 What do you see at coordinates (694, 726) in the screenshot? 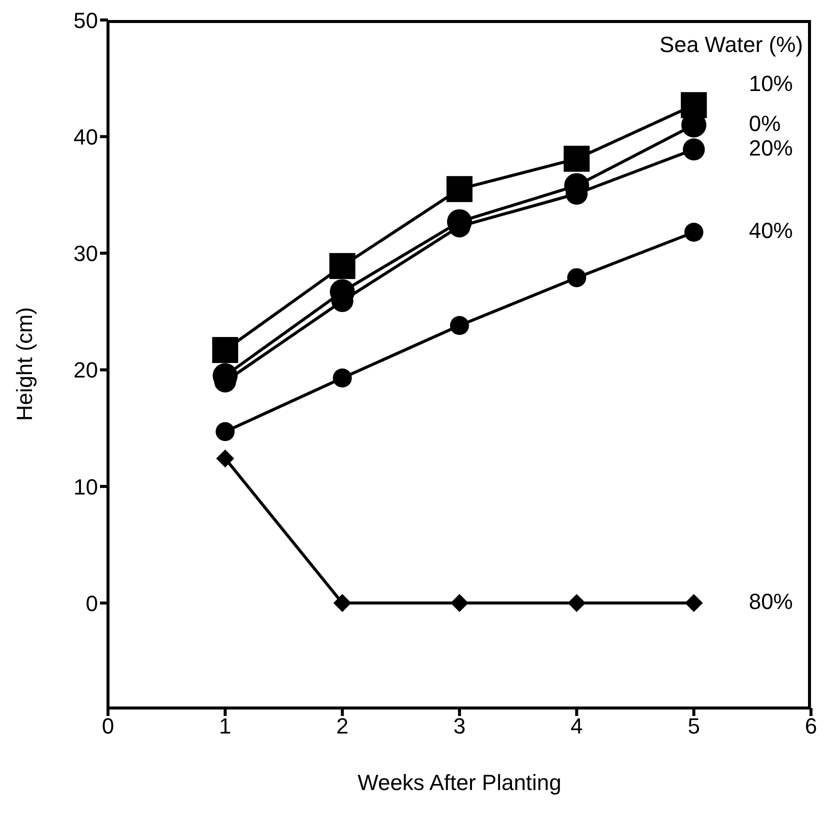
I see `x-tick-label: 5` at bounding box center [694, 726].